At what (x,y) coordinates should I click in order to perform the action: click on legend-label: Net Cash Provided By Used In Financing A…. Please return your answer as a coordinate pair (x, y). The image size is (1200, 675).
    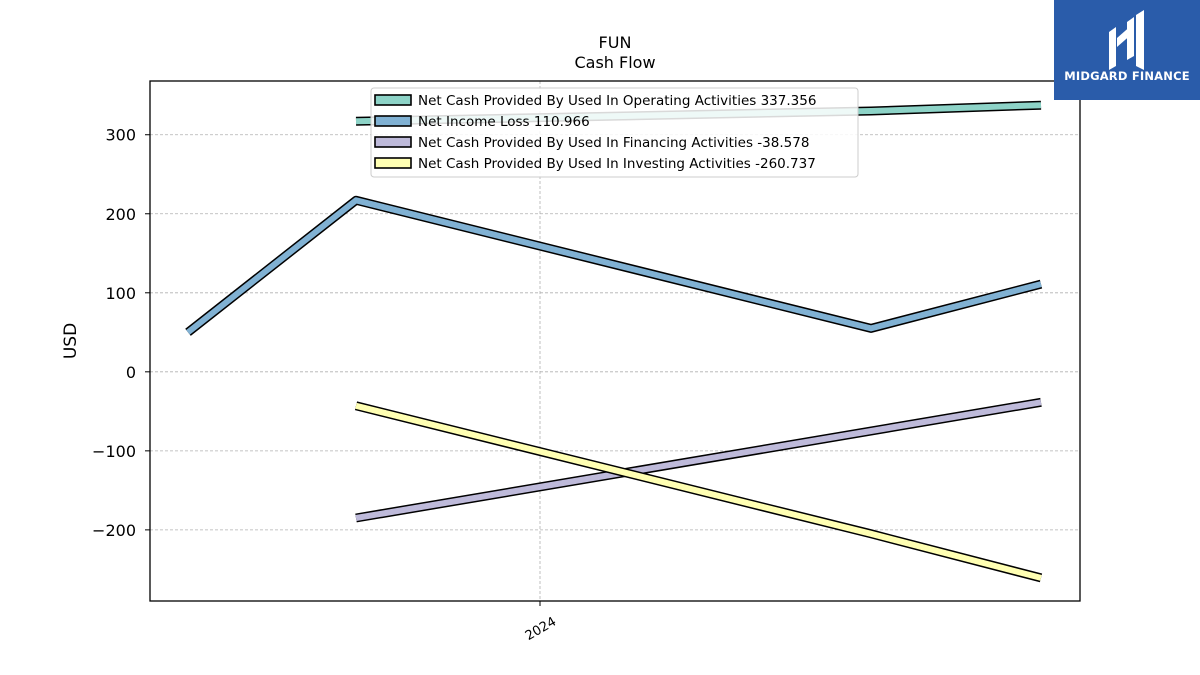
    Looking at the image, I should click on (613, 143).